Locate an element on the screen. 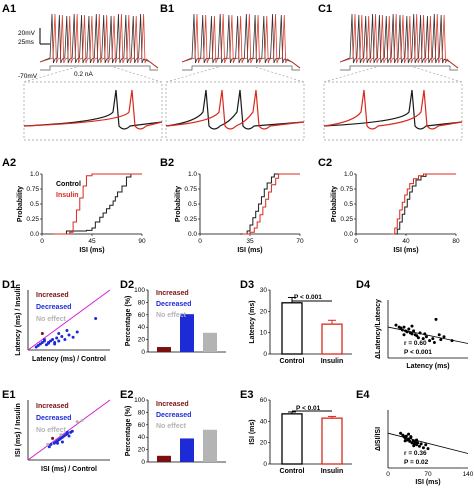 This screenshot has width=474, height=500. A2-ytick-label: 0.0 is located at coordinates (34, 234).